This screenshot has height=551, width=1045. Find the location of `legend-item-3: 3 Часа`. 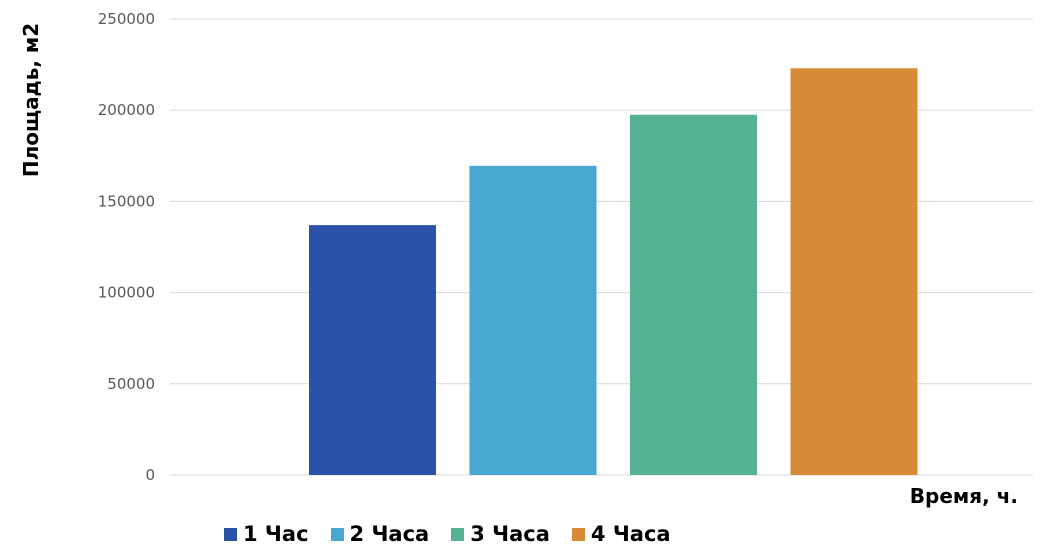

legend-item-3: 3 Часа is located at coordinates (500, 534).